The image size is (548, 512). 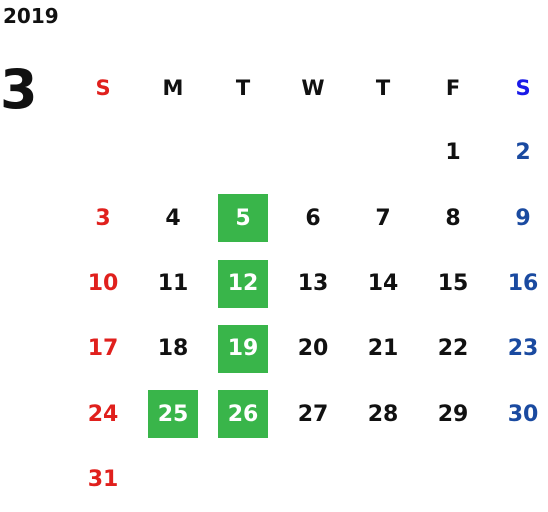 I want to click on day-cell: 22, so click(x=453, y=348).